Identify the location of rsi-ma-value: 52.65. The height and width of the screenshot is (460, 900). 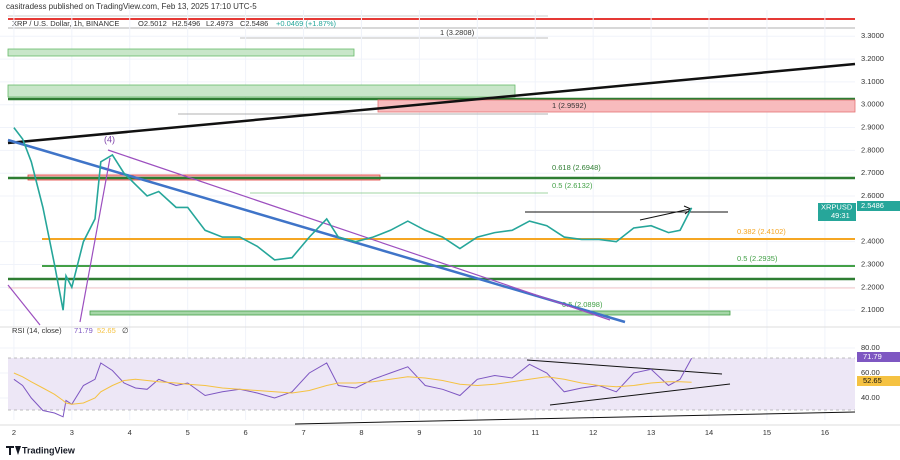
(106, 330).